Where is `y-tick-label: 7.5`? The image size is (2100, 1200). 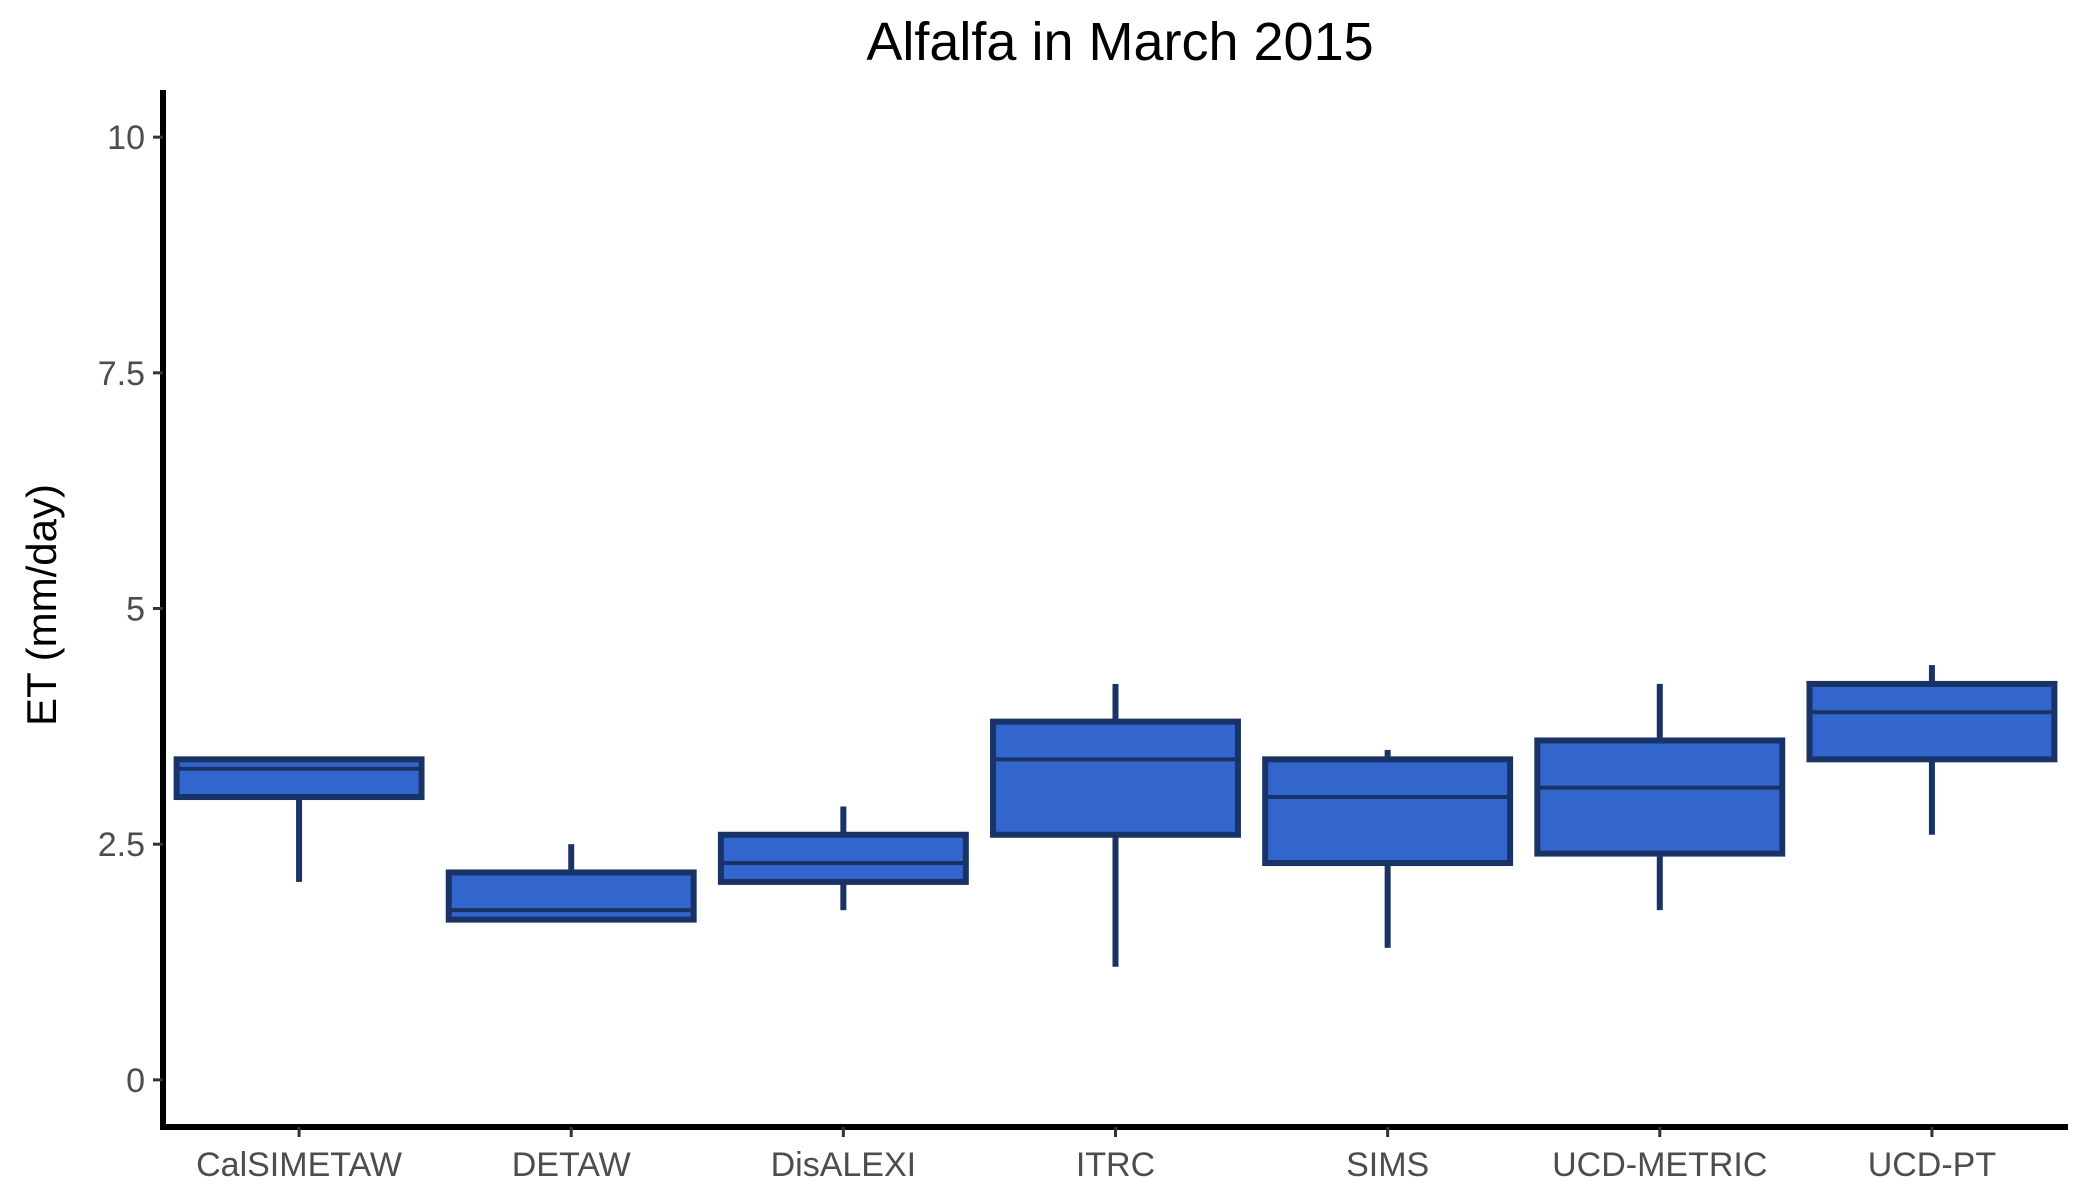
y-tick-label: 7.5 is located at coordinates (121, 374).